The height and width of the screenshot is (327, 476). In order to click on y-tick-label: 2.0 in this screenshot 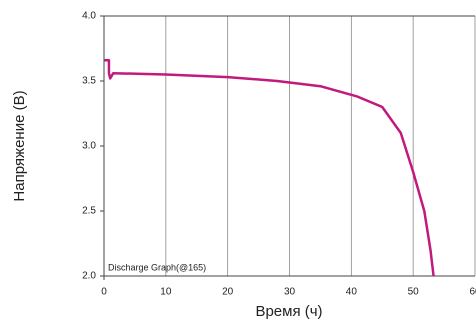, I will do `click(89, 276)`.